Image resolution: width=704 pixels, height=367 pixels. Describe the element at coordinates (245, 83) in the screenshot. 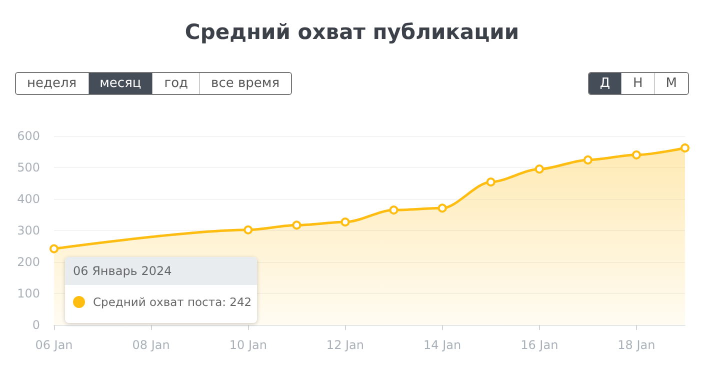

I see `text: все время` at that location.